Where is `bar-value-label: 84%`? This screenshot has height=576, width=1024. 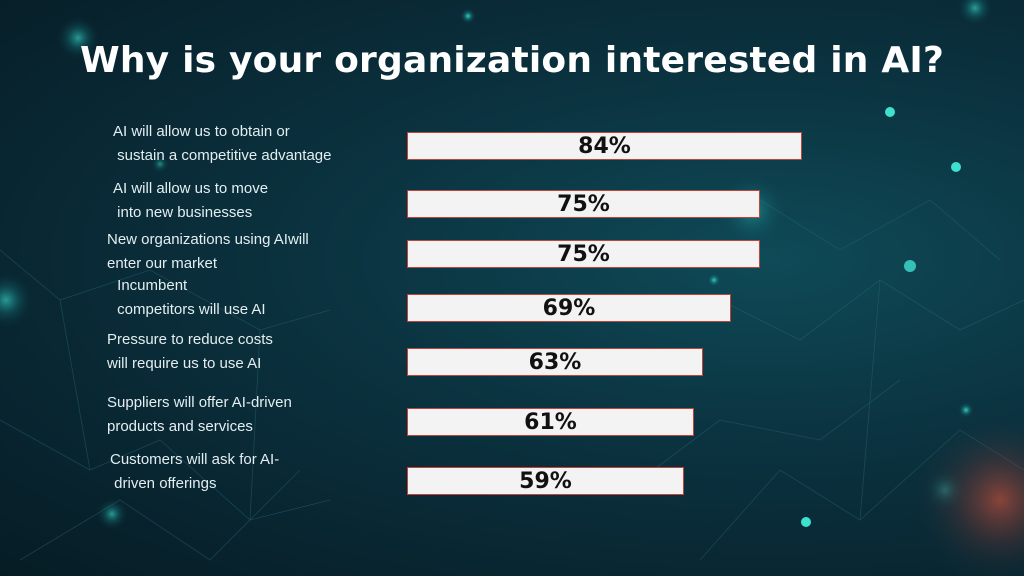
bar-value-label: 84% is located at coordinates (604, 146).